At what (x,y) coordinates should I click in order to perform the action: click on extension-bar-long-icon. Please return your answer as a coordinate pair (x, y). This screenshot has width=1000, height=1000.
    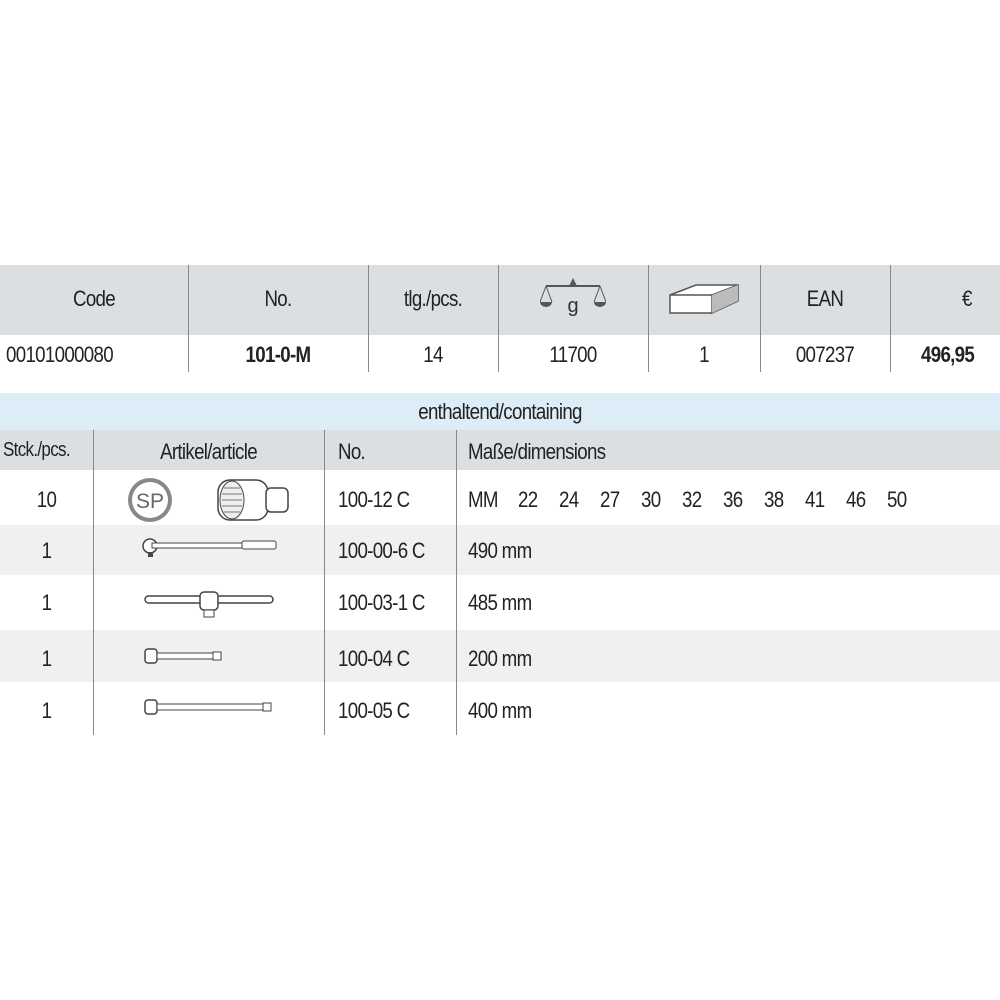
    Looking at the image, I should click on (208, 707).